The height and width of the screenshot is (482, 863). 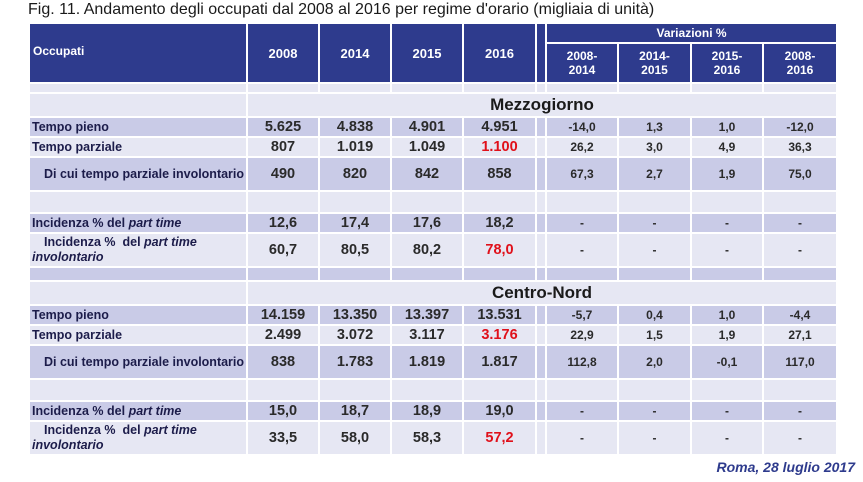 I want to click on value-cell: 14.159, so click(x=283, y=315).